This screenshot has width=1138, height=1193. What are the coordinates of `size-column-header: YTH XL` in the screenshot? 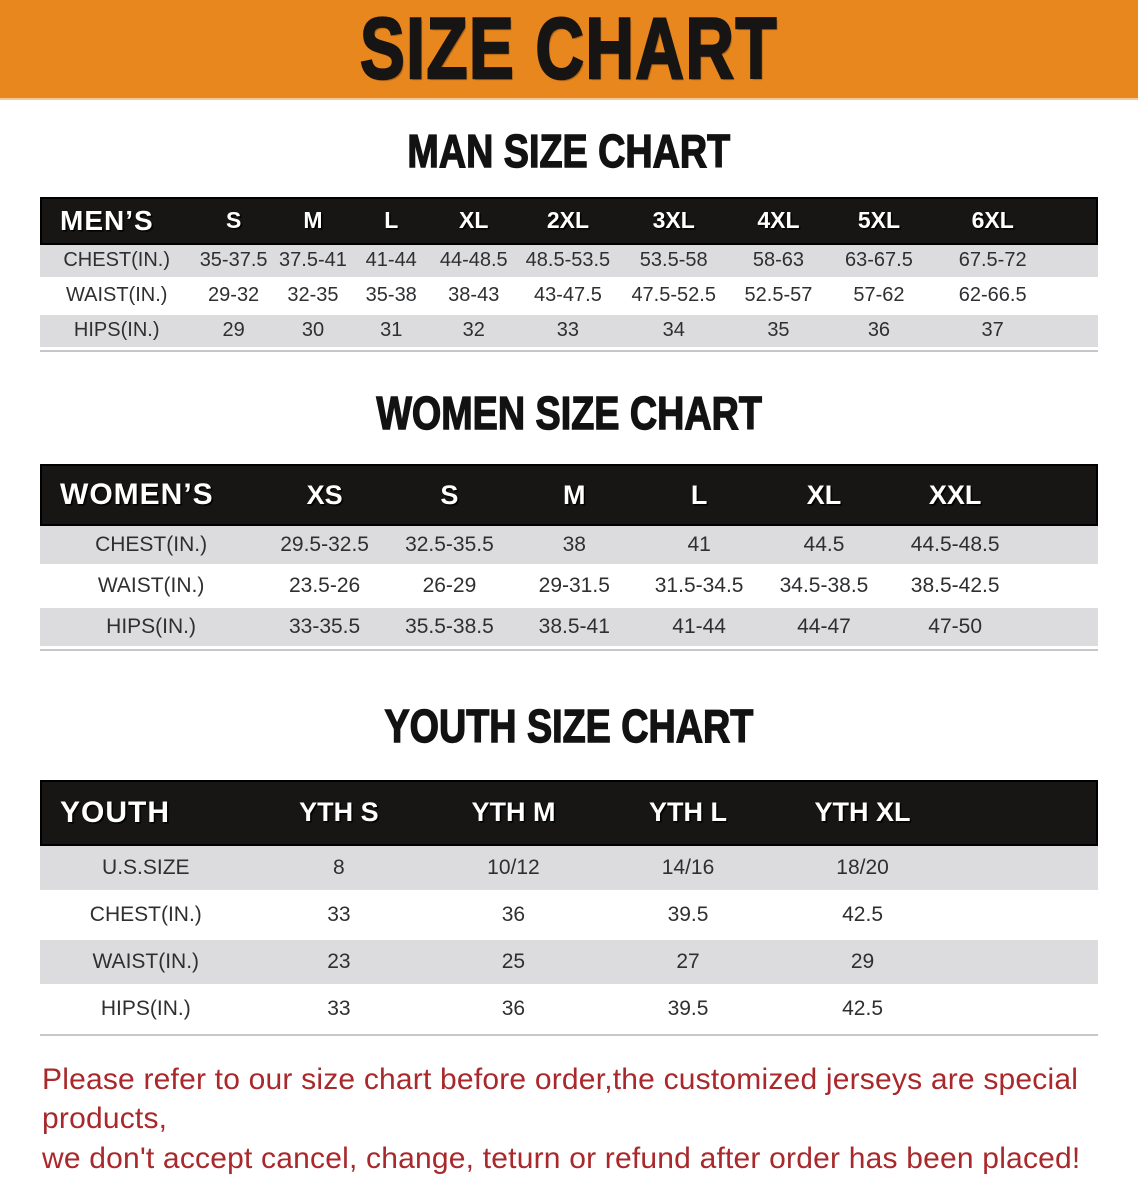 It's located at (862, 812).